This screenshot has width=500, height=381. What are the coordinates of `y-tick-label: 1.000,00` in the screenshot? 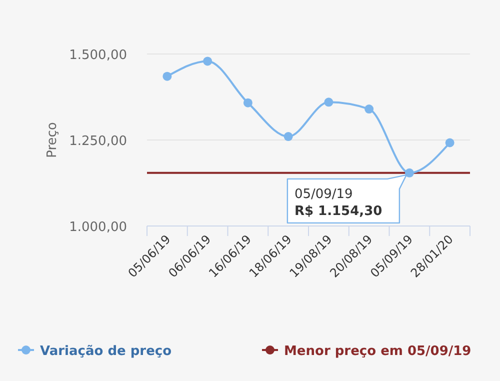 It's located at (98, 227).